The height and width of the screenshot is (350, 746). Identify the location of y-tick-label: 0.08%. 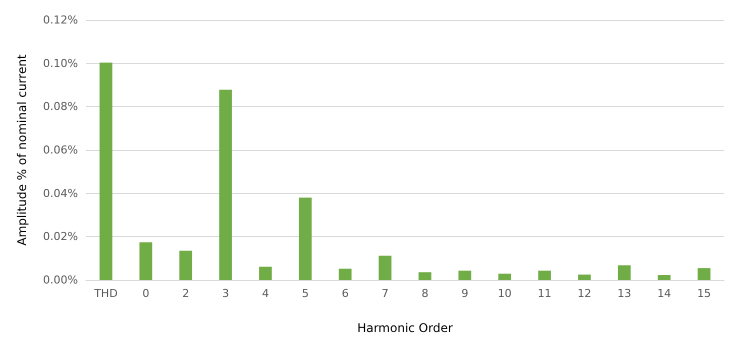
(60, 107).